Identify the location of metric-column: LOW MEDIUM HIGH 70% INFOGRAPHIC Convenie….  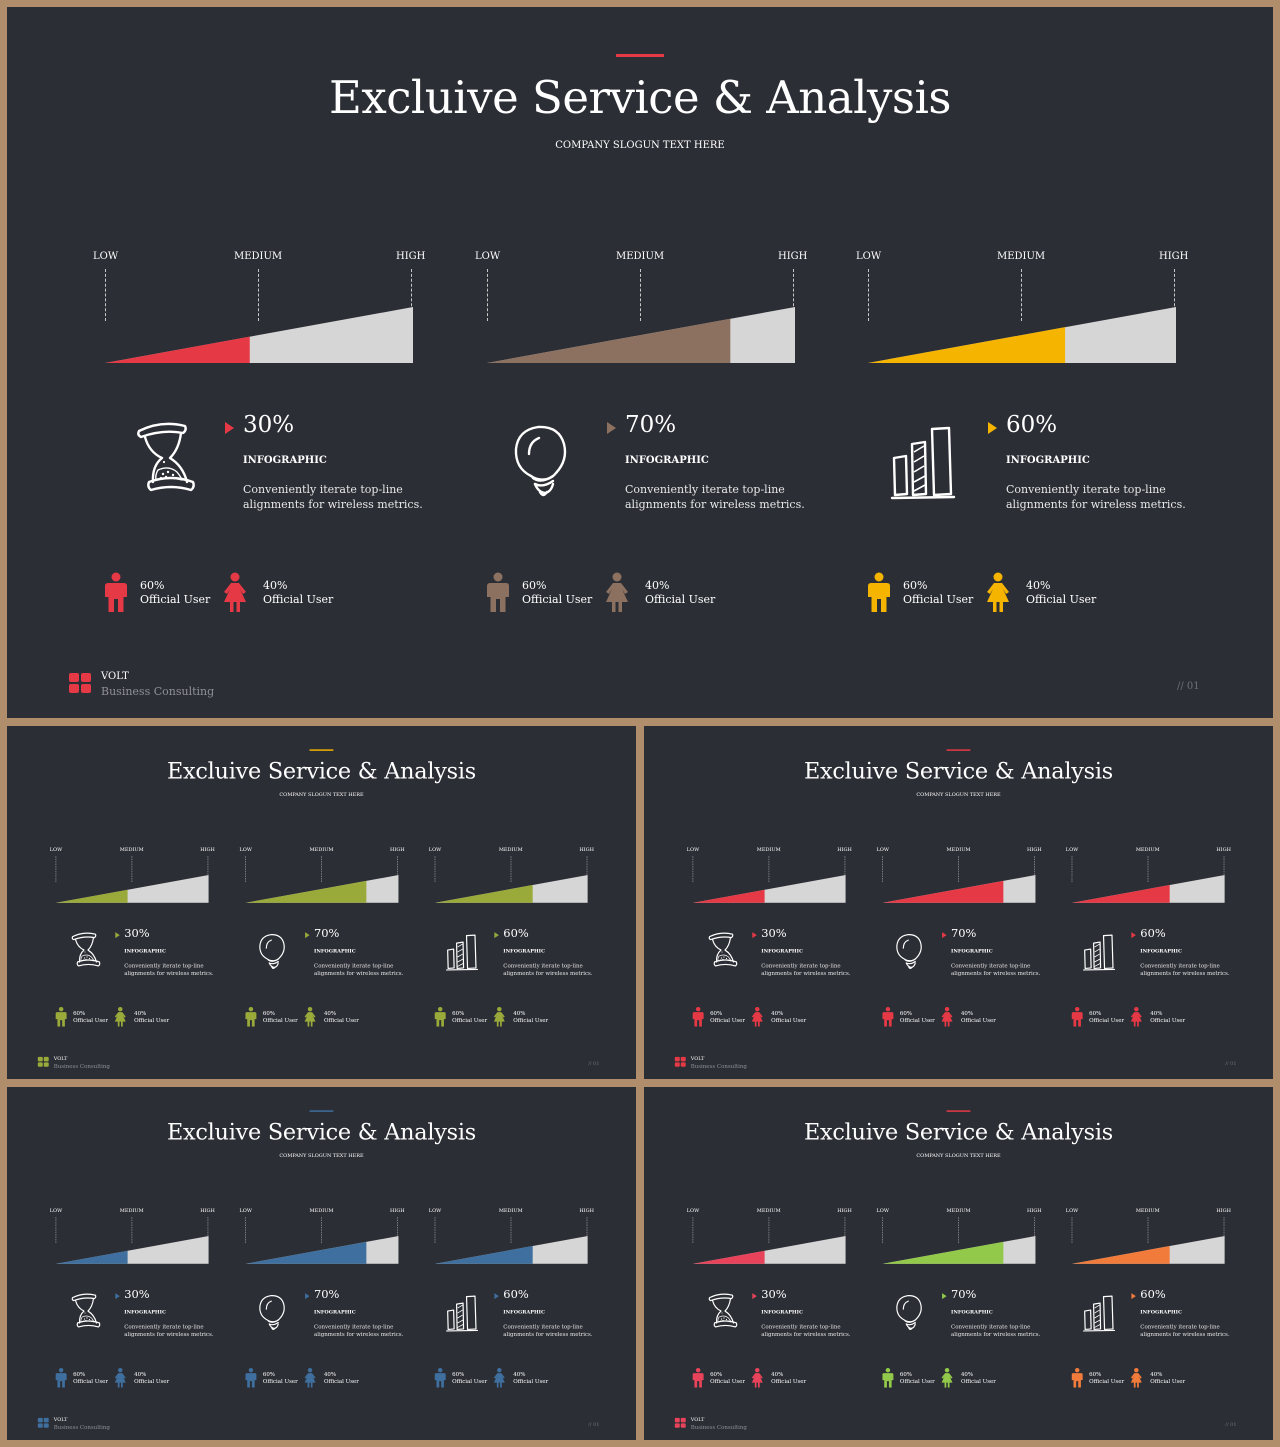
(301, 902).